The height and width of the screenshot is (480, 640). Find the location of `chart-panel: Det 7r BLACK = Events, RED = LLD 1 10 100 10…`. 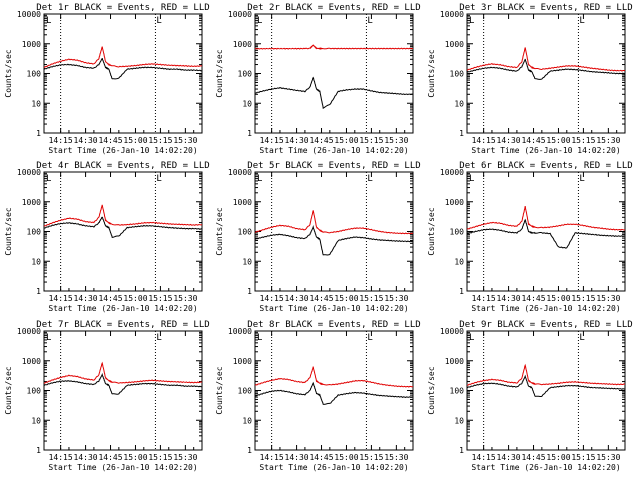

chart-panel: Det 7r BLACK = Events, RED = LLD 1 10 100 10… is located at coordinates (107, 396).